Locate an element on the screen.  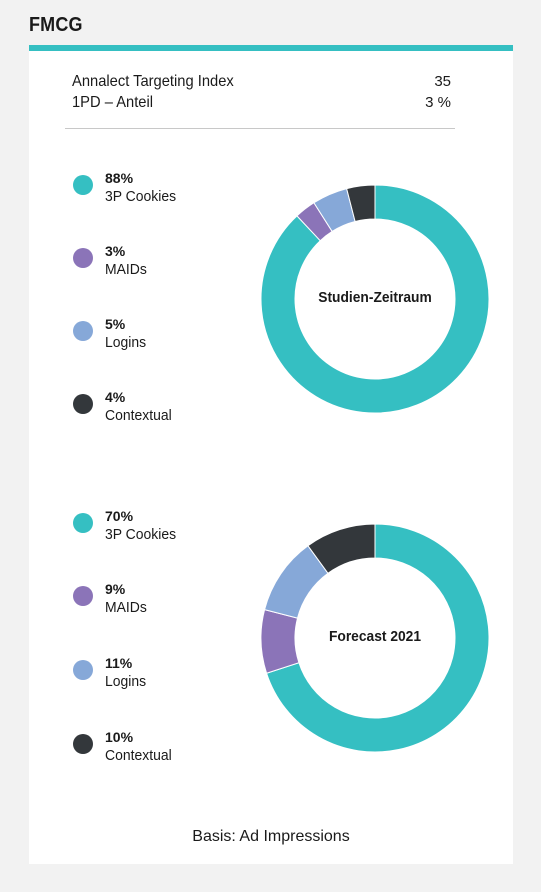
legend-item: 10% Contextual is located at coordinates (173, 749).